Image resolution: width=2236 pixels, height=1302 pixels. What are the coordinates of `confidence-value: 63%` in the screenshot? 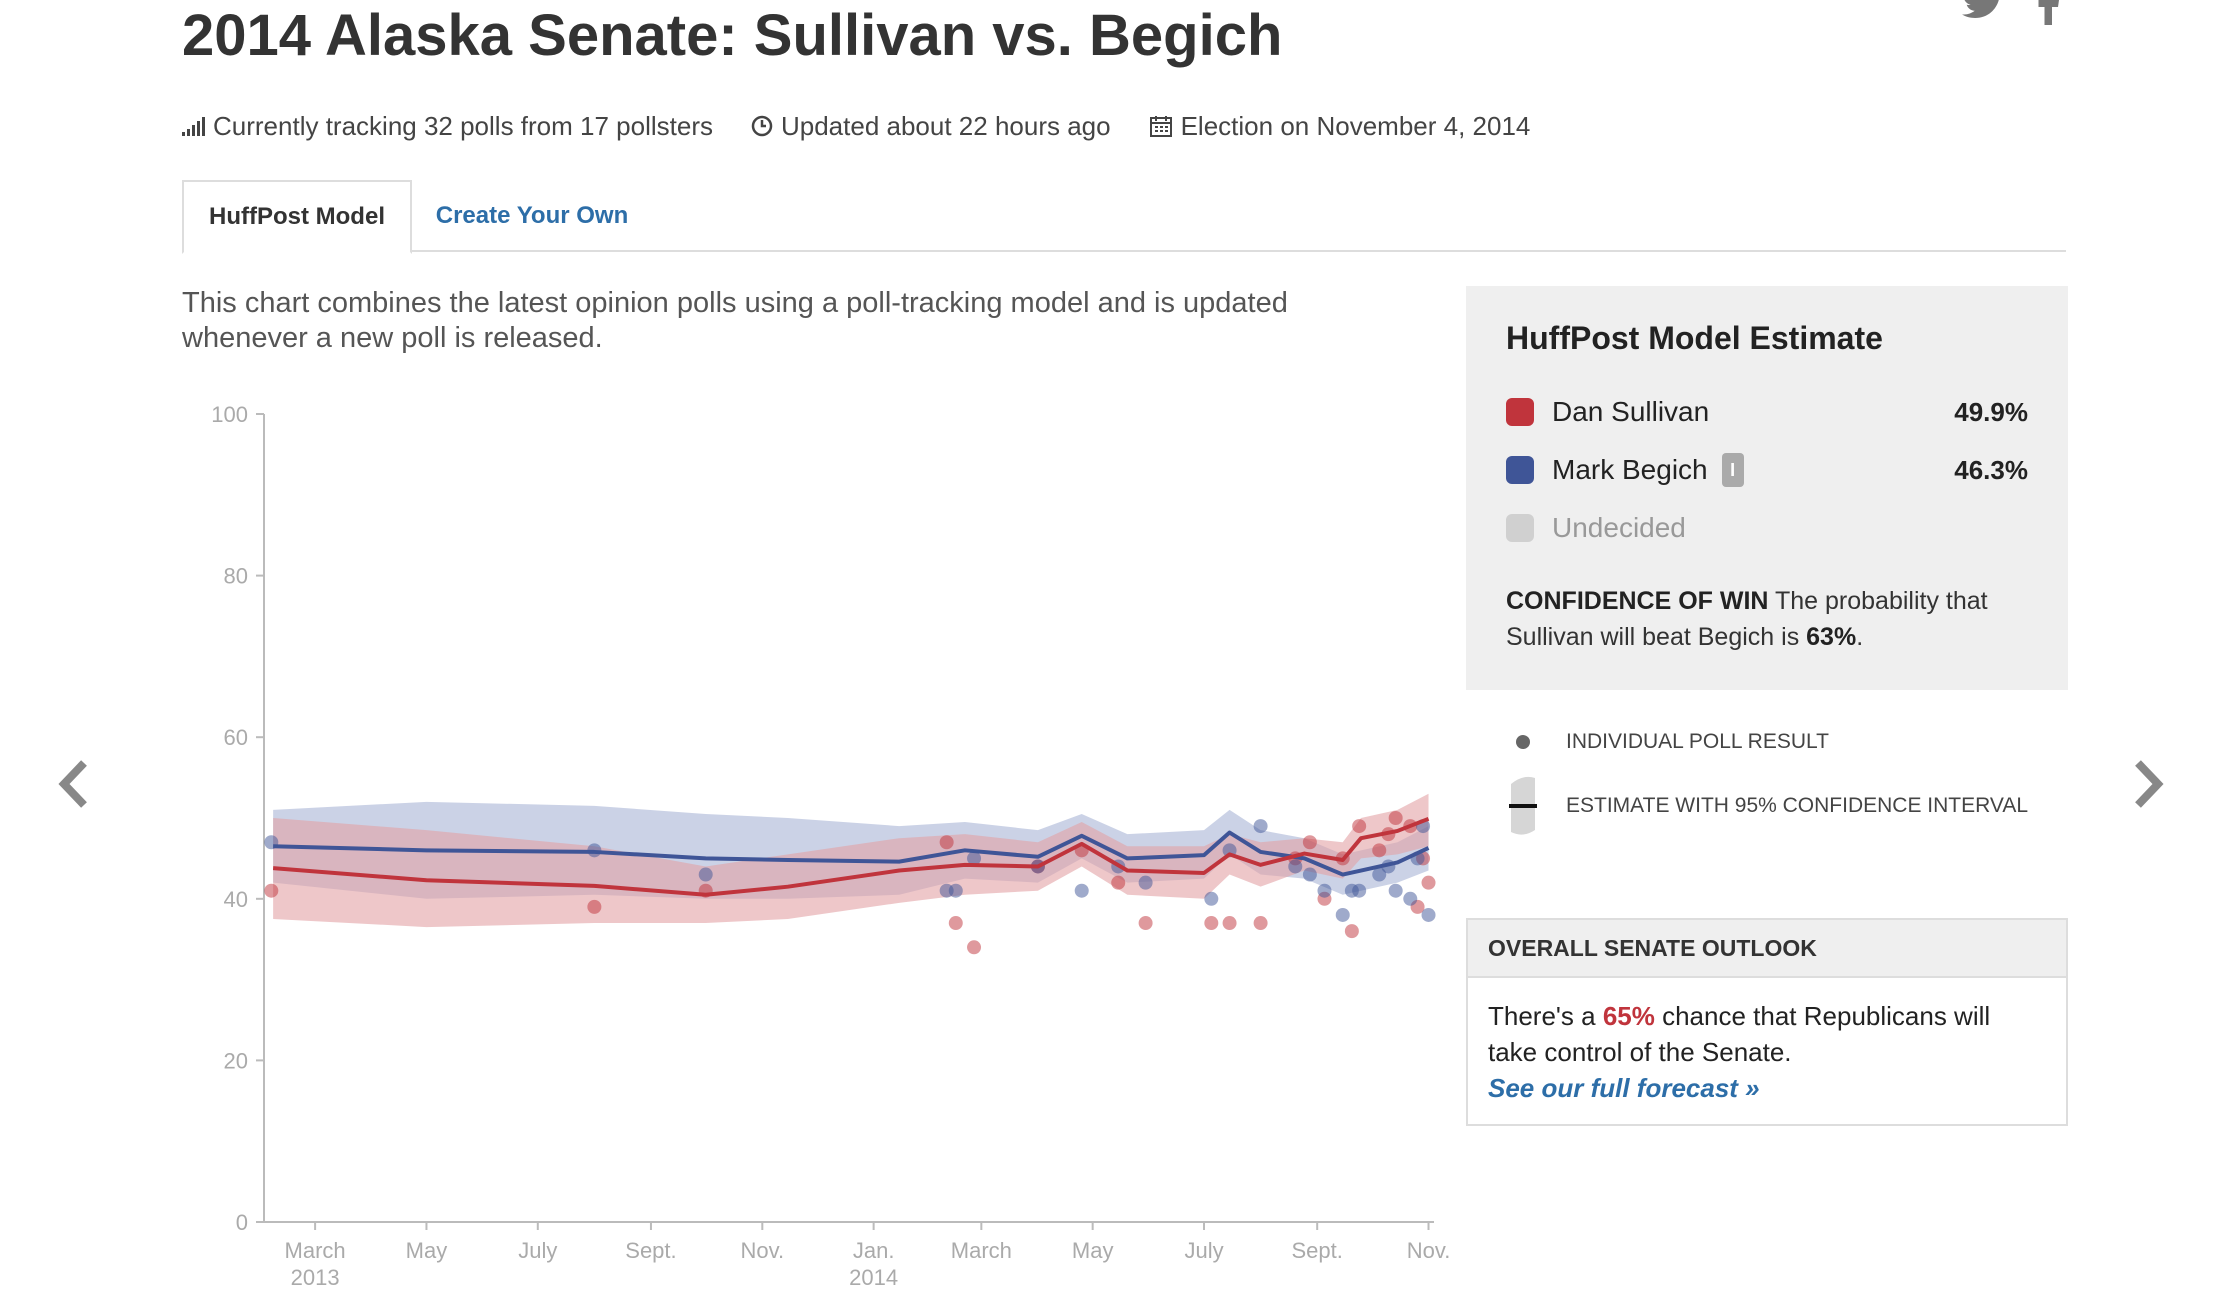 It's located at (1831, 637).